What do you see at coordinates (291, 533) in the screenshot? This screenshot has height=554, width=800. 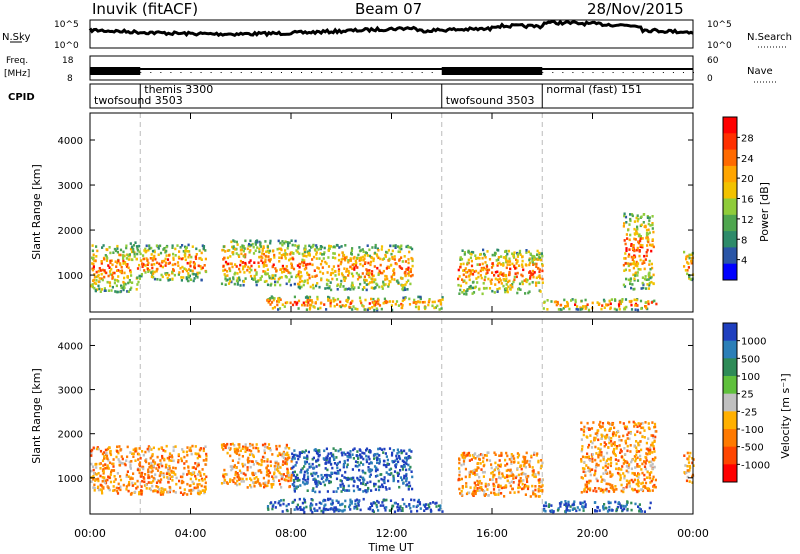 I see `x-tick-label: 08:00` at bounding box center [291, 533].